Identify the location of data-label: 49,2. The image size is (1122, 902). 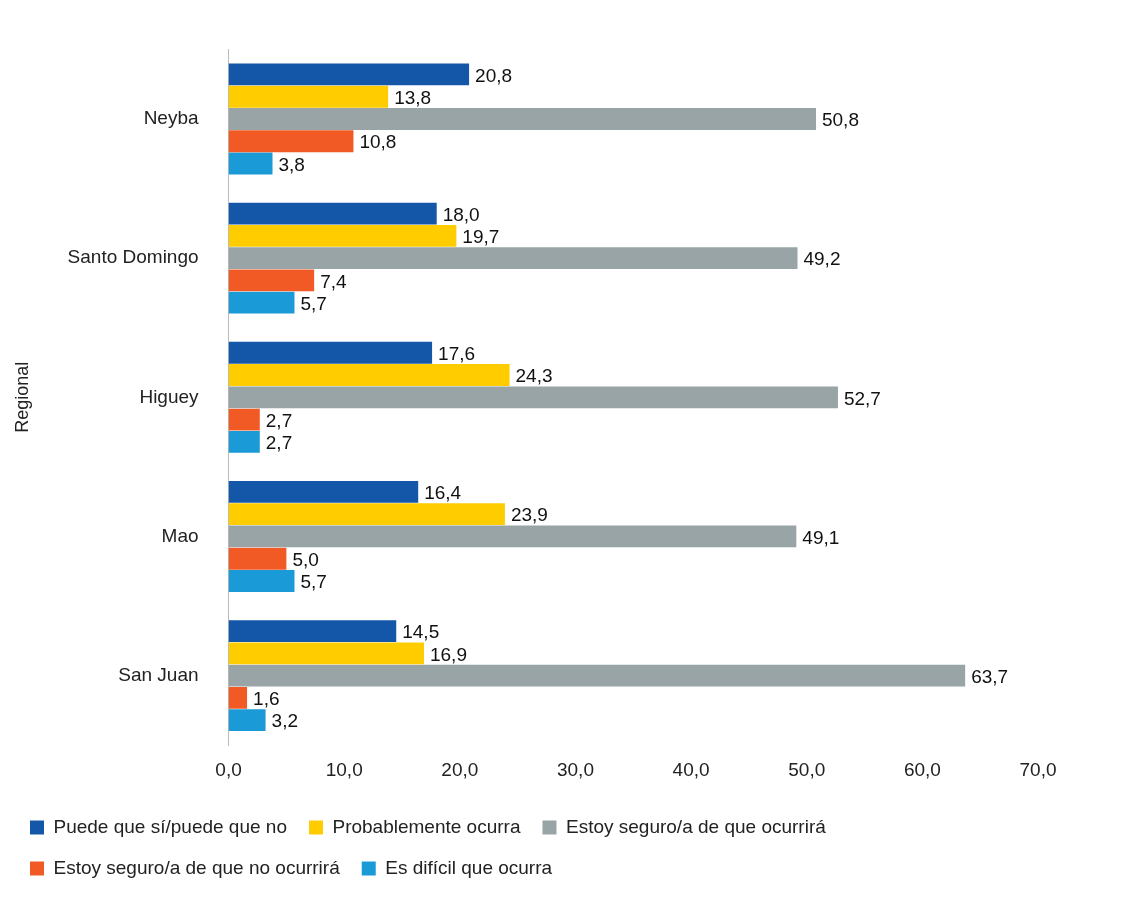
(822, 259).